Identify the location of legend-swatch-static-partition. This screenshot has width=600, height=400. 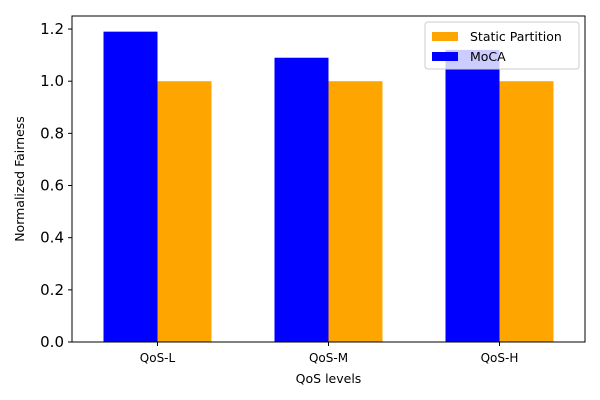
(445, 36).